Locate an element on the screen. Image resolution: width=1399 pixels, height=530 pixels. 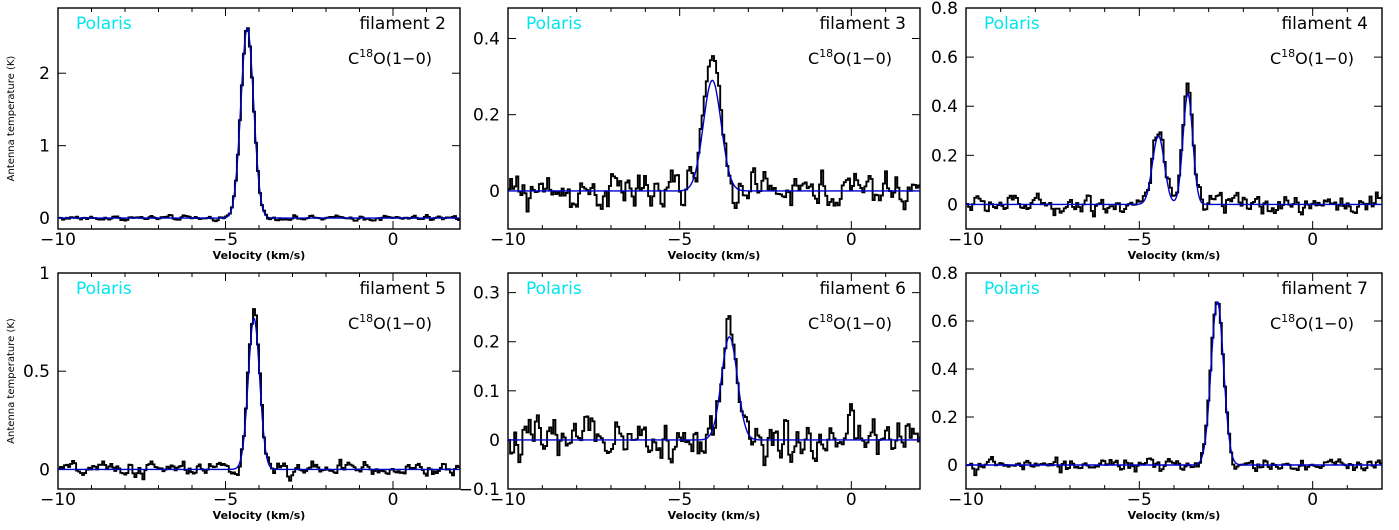
y-tick-label: 2 is located at coordinates (44, 74).